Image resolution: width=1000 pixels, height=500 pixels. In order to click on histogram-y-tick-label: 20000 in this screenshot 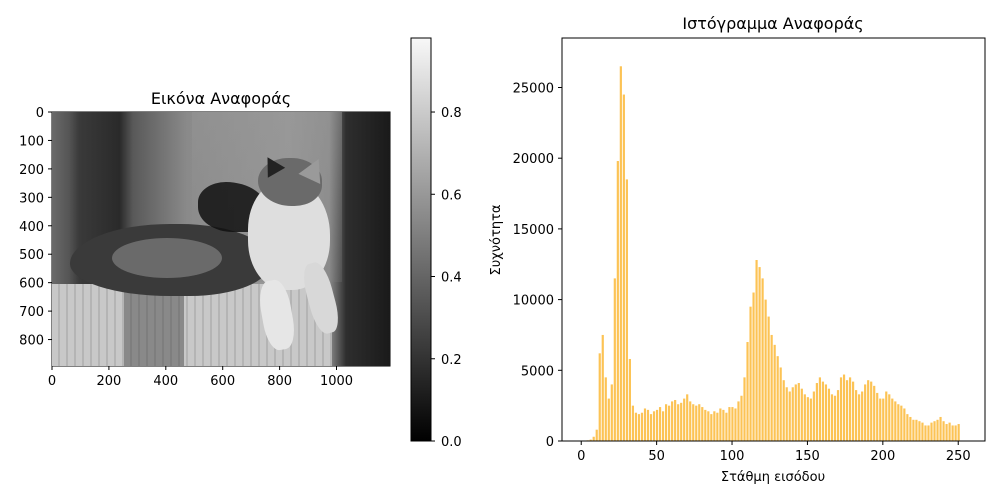, I will do `click(533, 159)`.